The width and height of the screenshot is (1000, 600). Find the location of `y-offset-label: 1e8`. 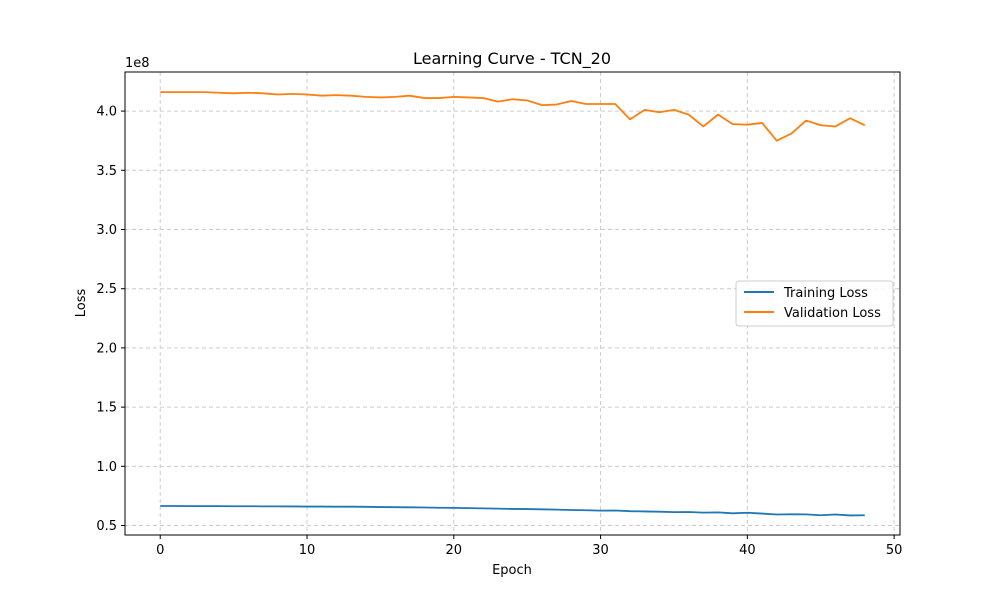

y-offset-label: 1e8 is located at coordinates (137, 63).